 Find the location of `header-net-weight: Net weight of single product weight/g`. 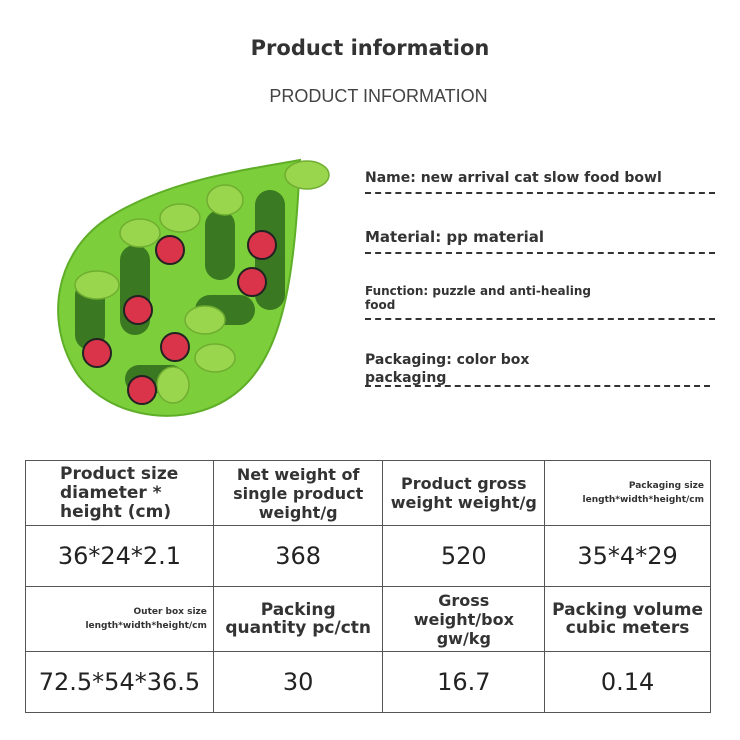

header-net-weight: Net weight of single product weight/g is located at coordinates (298, 493).